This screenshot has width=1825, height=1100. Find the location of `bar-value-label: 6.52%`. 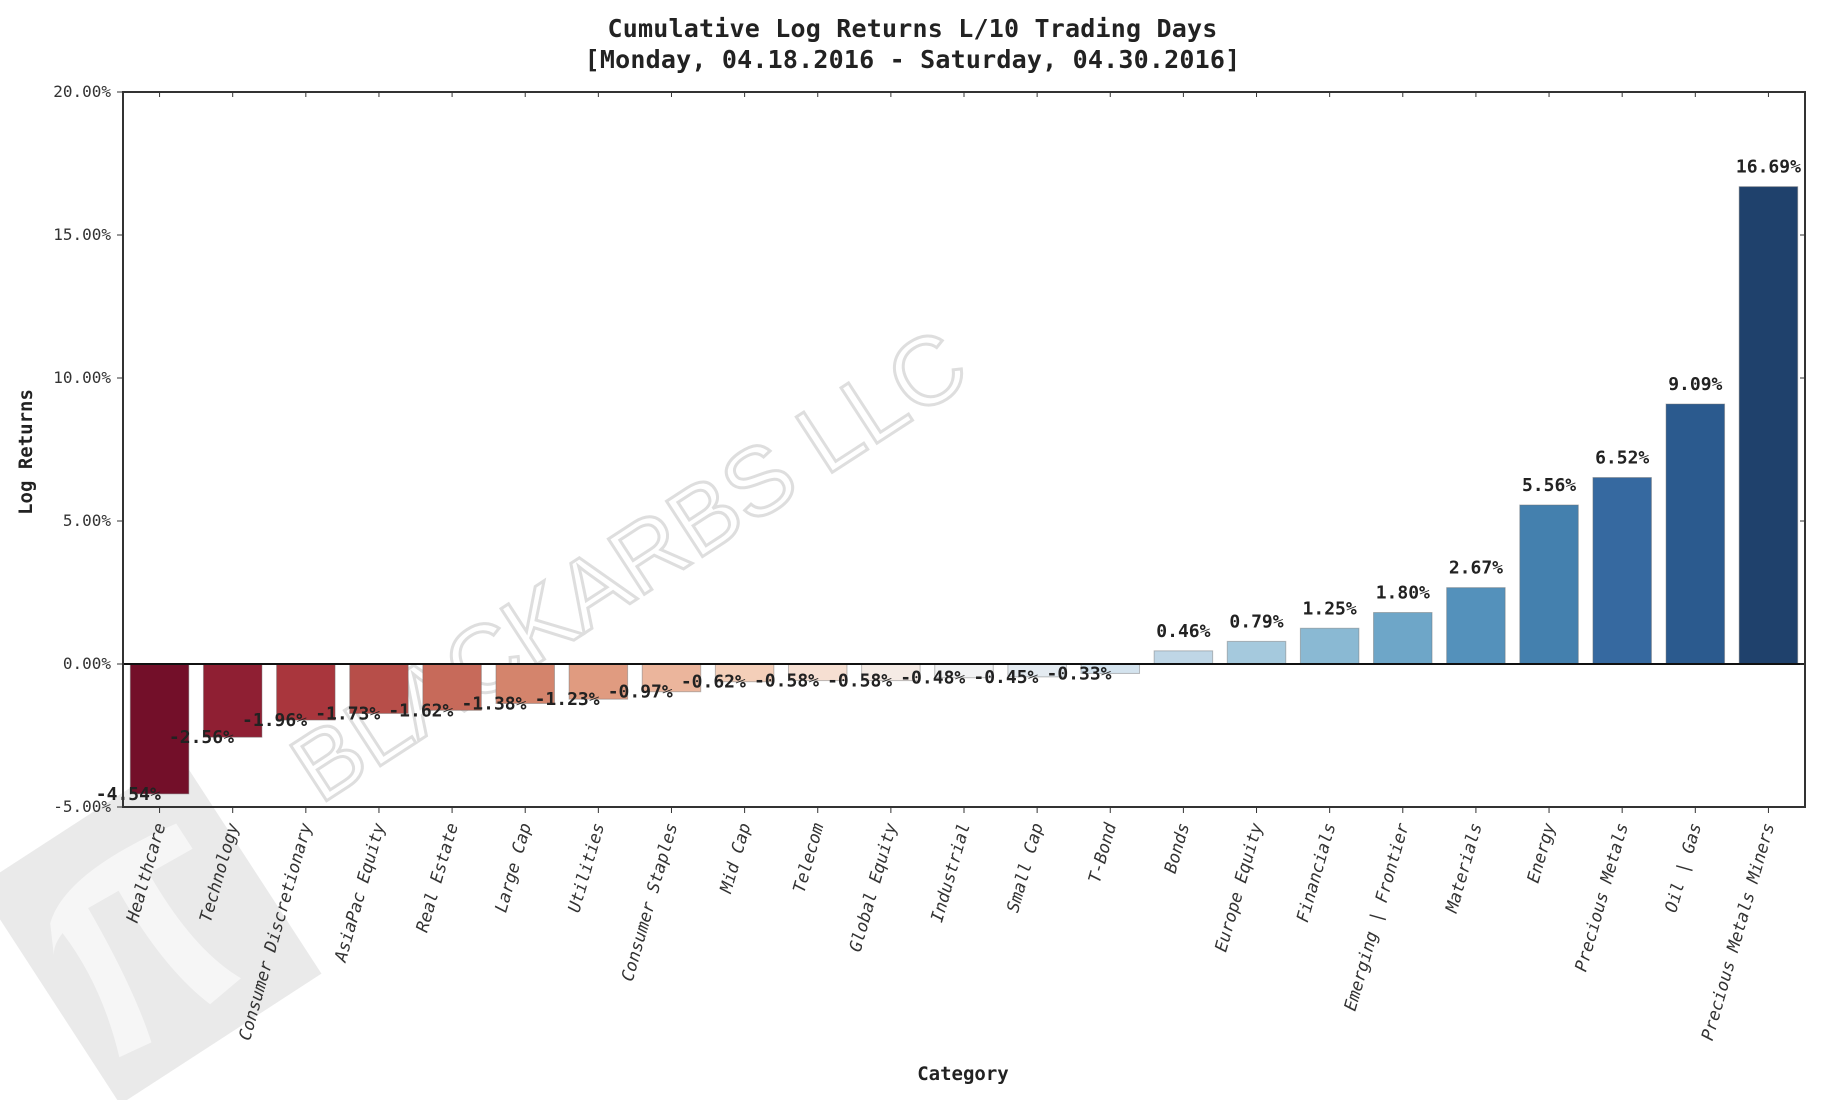

bar-value-label: 6.52% is located at coordinates (1622, 458).